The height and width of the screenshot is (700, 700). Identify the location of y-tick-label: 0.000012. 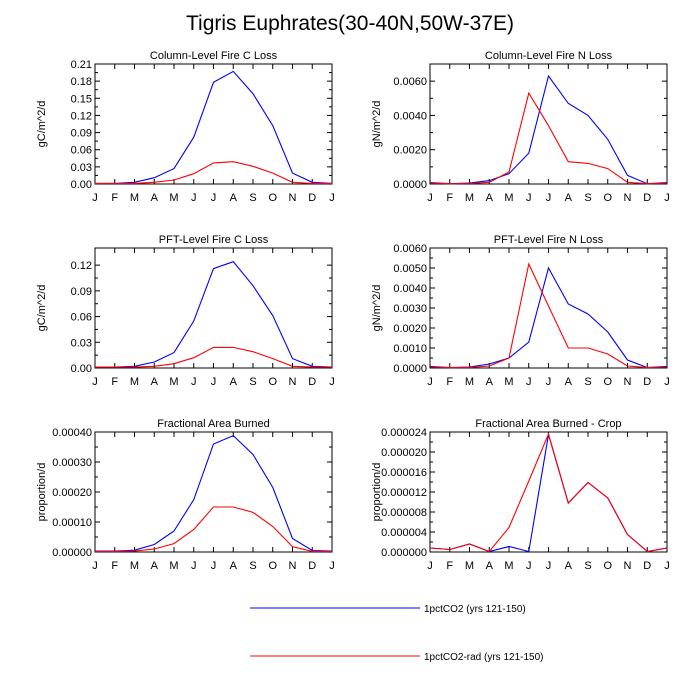
(404, 493).